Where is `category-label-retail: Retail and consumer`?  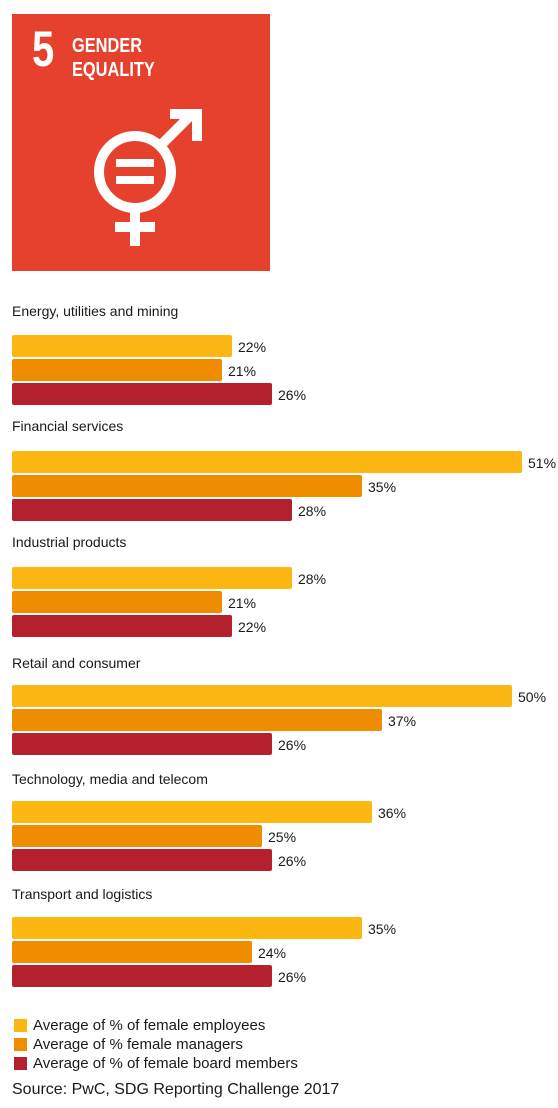
category-label-retail: Retail and consumer is located at coordinates (76, 663).